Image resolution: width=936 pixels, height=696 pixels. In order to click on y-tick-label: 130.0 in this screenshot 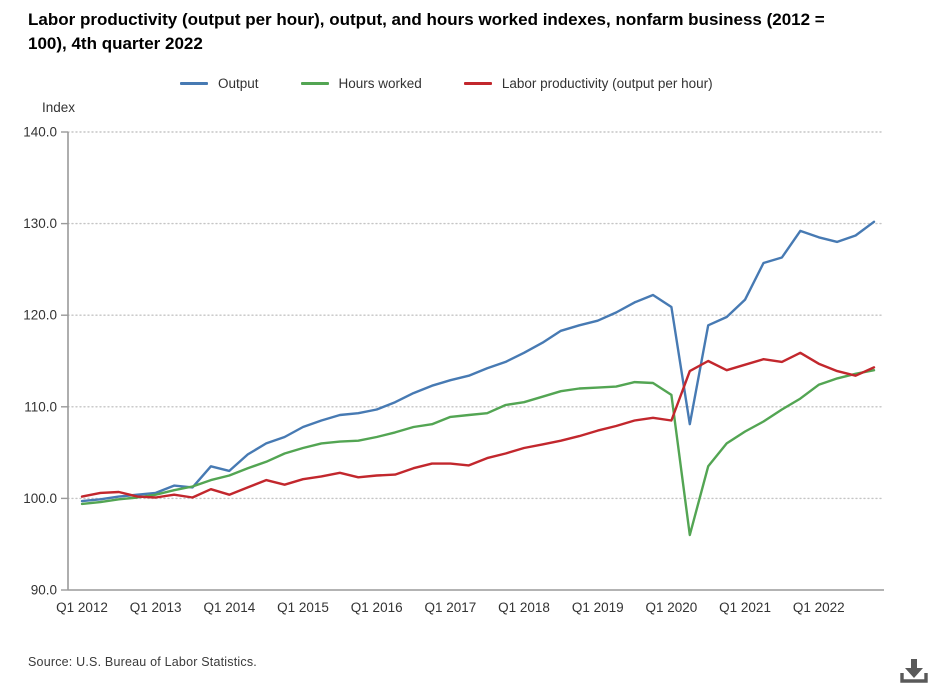, I will do `click(40, 223)`.